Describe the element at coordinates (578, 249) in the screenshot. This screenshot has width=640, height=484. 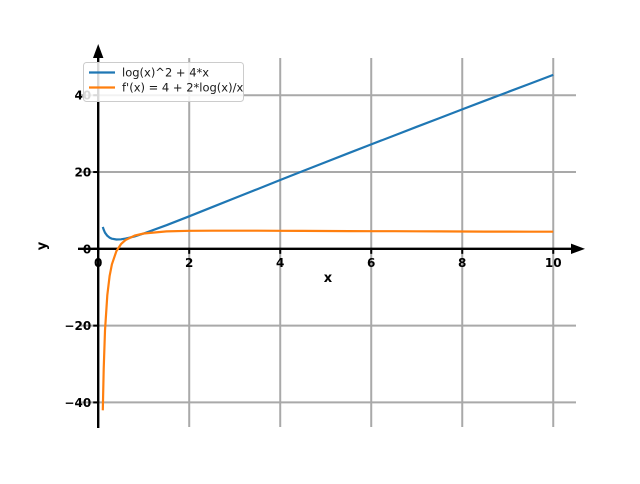
I see `x-axis-arrow` at that location.